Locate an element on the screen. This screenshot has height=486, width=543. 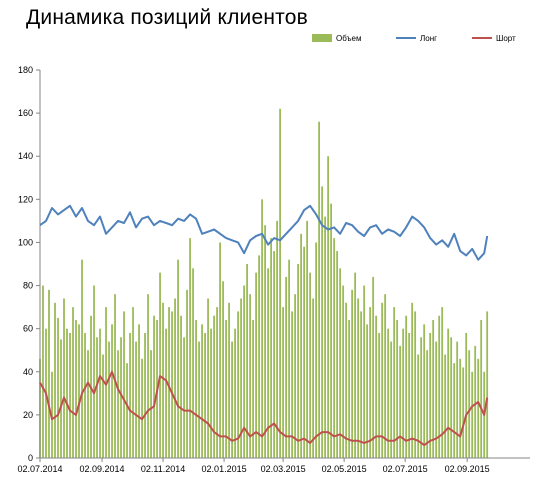
legend-item-volume: Объем is located at coordinates (337, 38).